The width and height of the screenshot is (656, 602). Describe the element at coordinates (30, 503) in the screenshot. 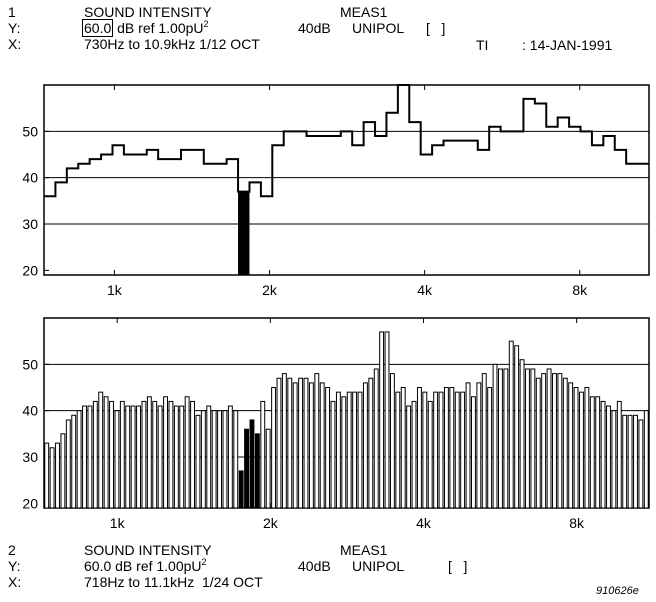

I see `bottom-y-tick-label-20: 20` at that location.